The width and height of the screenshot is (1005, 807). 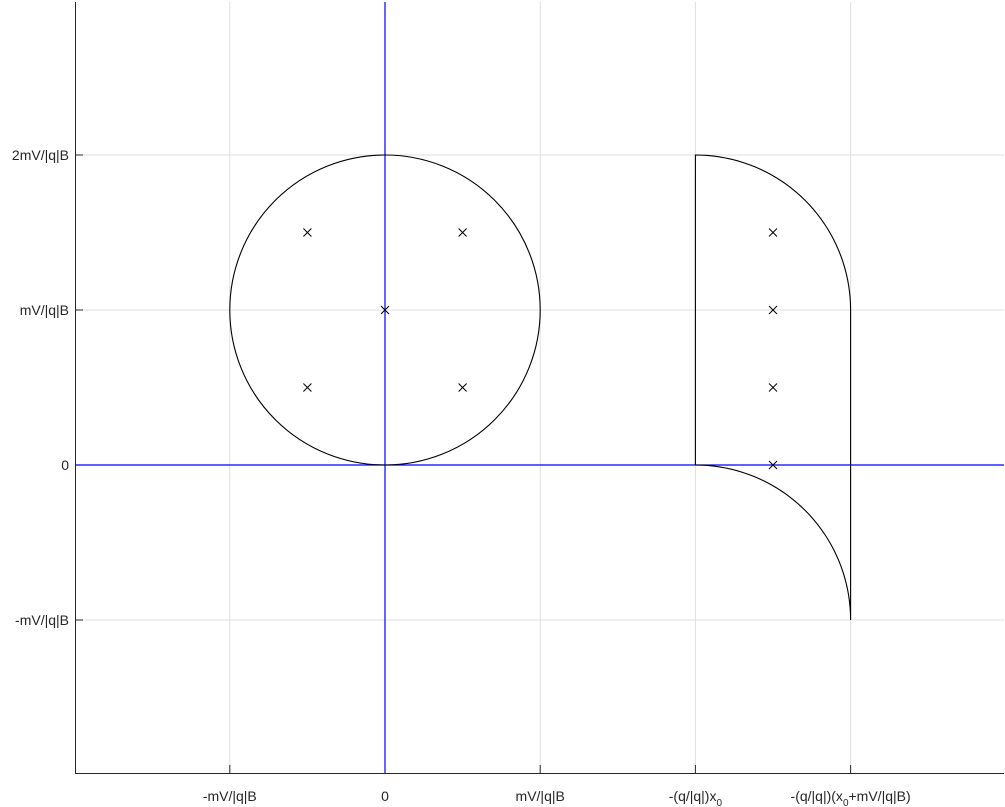 I want to click on x-tick-label: -(q/|q|)x0, so click(x=696, y=797).